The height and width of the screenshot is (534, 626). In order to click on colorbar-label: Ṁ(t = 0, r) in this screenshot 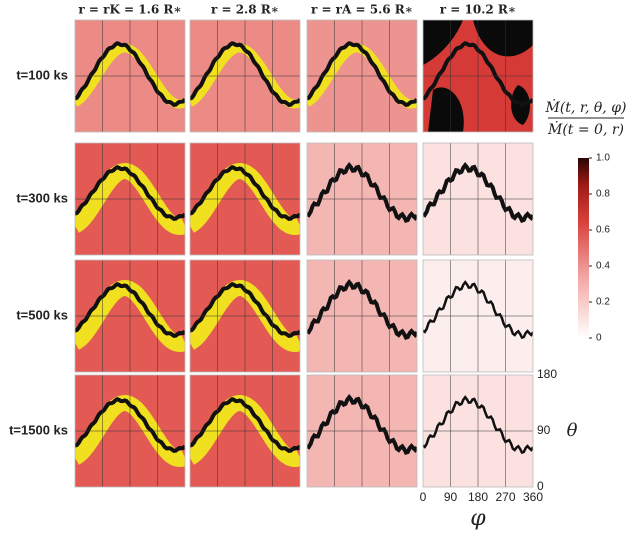, I will do `click(585, 129)`.